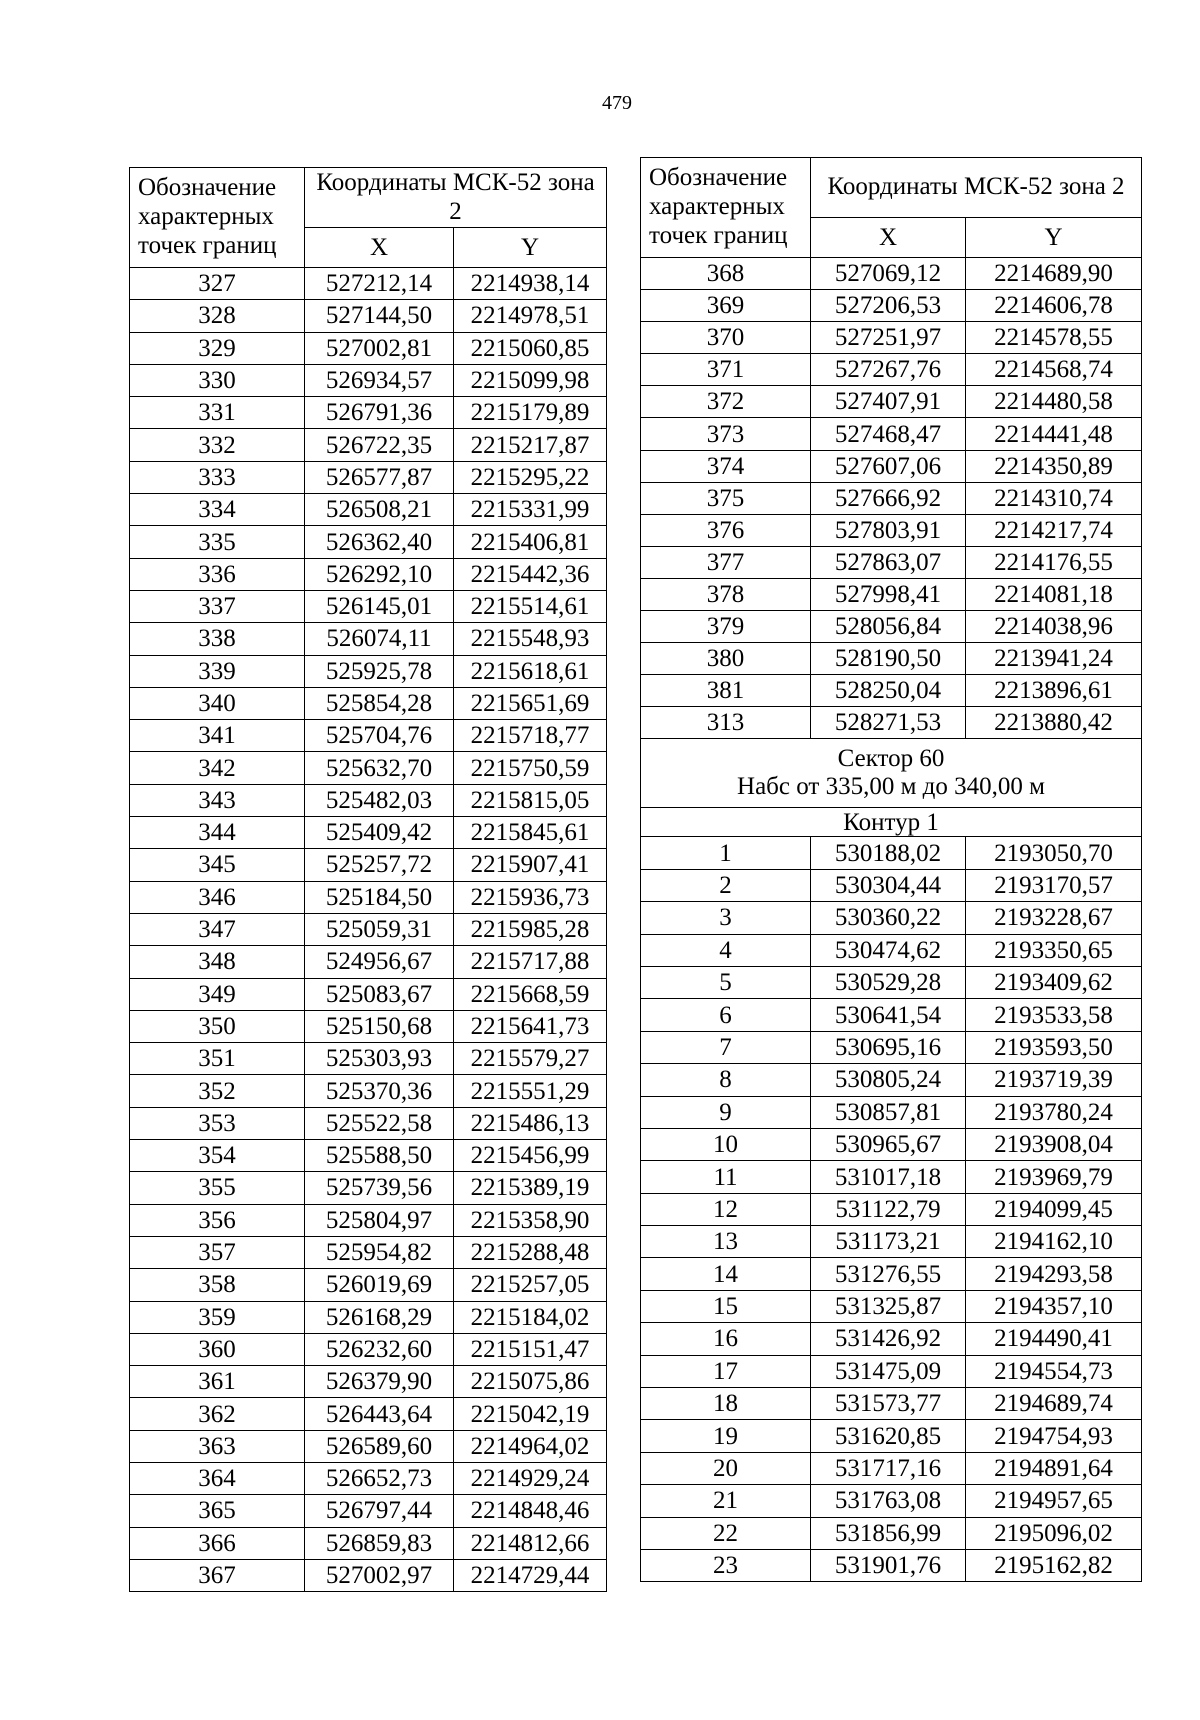 The width and height of the screenshot is (1200, 1720). I want to click on table-row: 349 525083,67 2215668,59, so click(368, 994).